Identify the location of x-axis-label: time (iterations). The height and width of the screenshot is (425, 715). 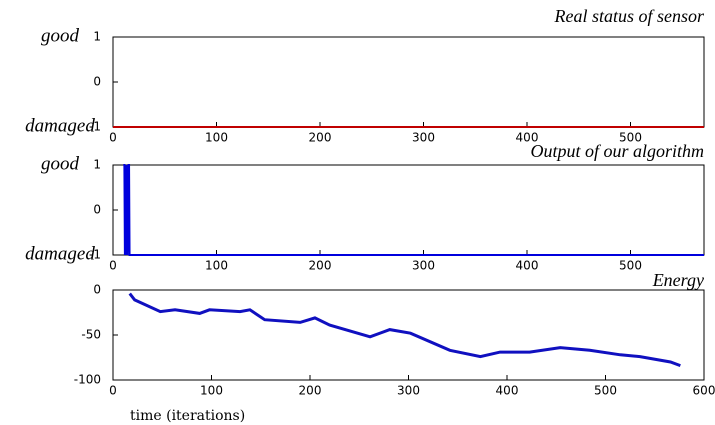
(187, 416).